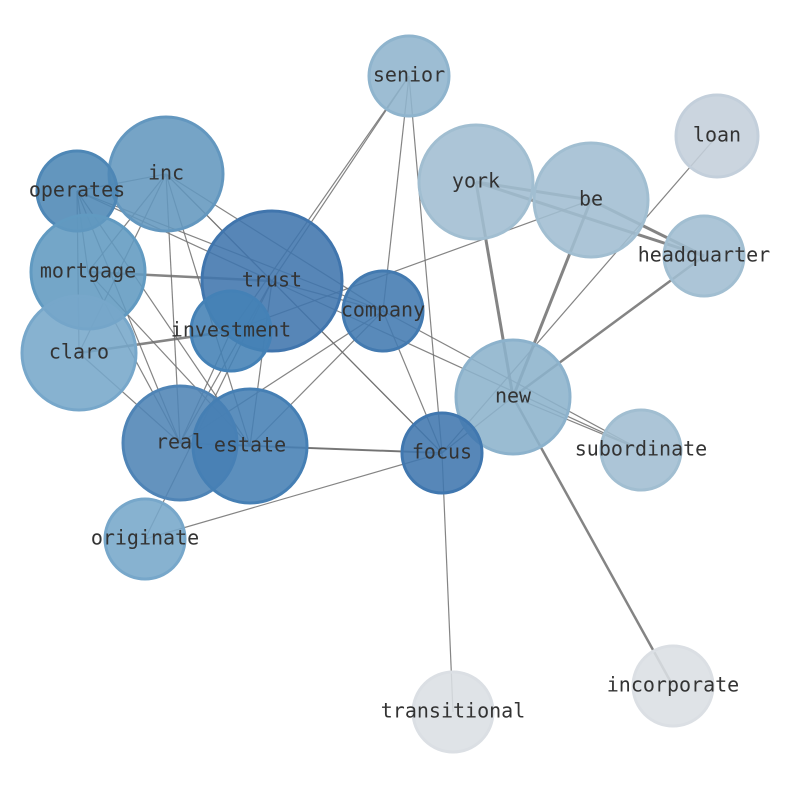 The height and width of the screenshot is (790, 794). I want to click on node-label: estate, so click(250, 445).